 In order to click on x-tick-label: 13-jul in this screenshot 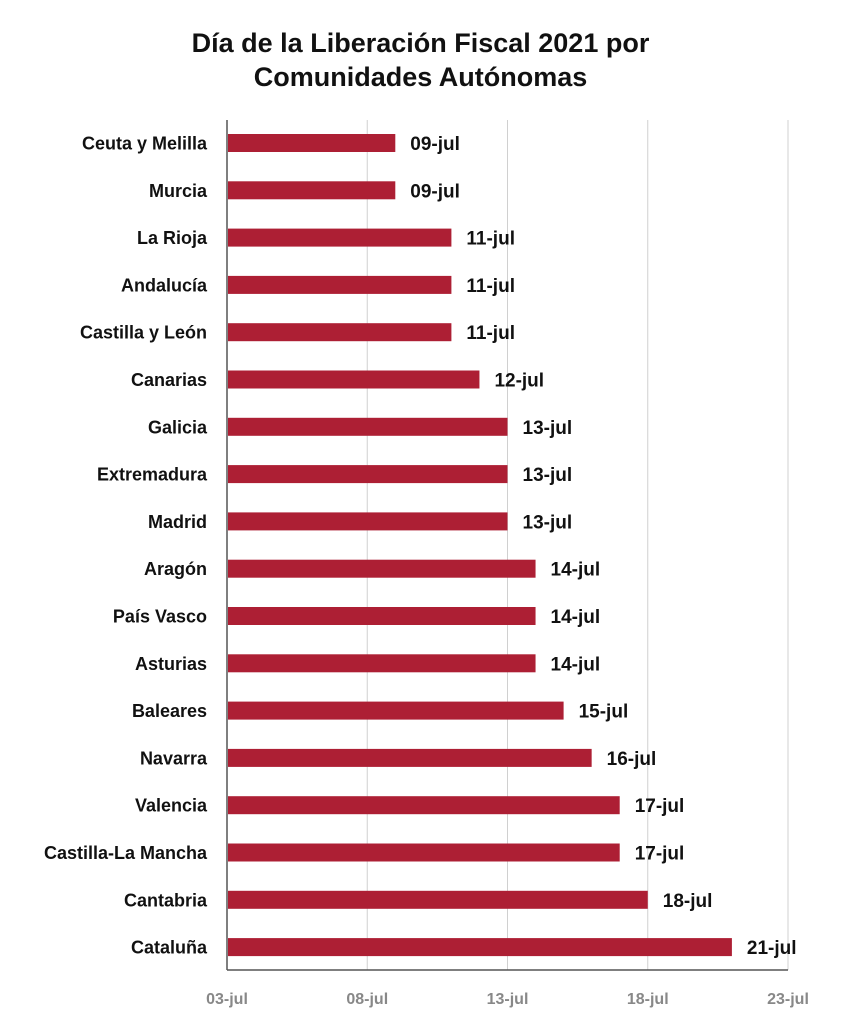, I will do `click(508, 999)`.